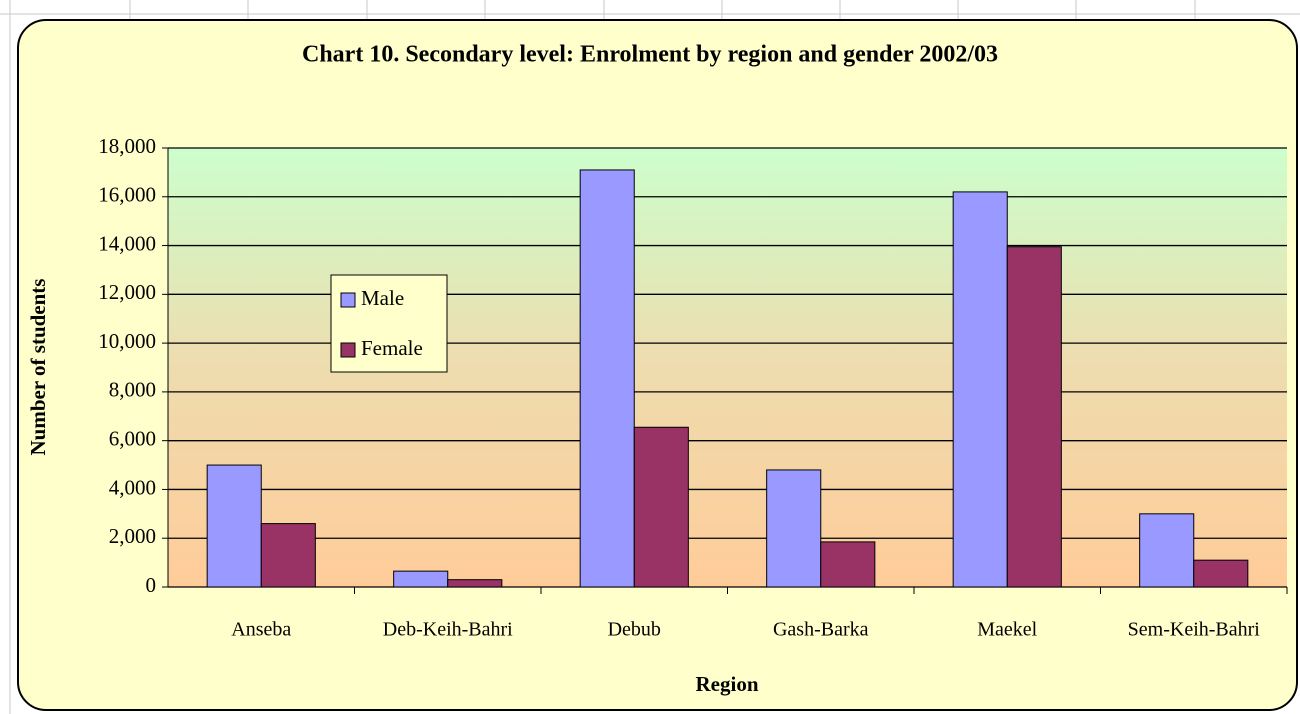  Describe the element at coordinates (392, 348) in the screenshot. I see `legend-label: Female` at that location.